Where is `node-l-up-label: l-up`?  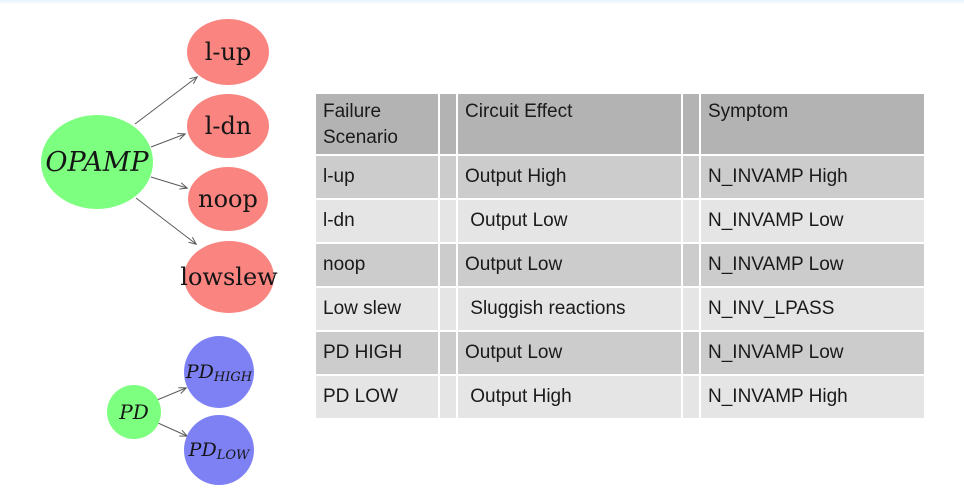
node-l-up-label: l-up is located at coordinates (228, 52).